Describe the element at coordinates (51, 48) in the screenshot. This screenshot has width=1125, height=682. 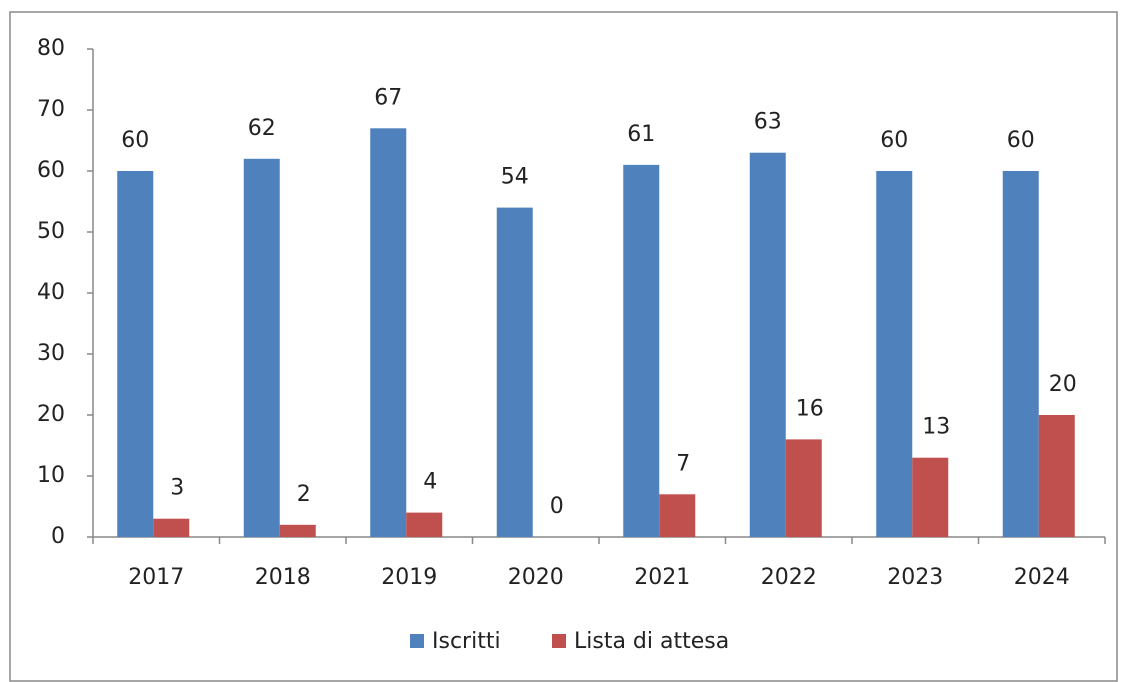
I see `y-tick-label: 80` at that location.